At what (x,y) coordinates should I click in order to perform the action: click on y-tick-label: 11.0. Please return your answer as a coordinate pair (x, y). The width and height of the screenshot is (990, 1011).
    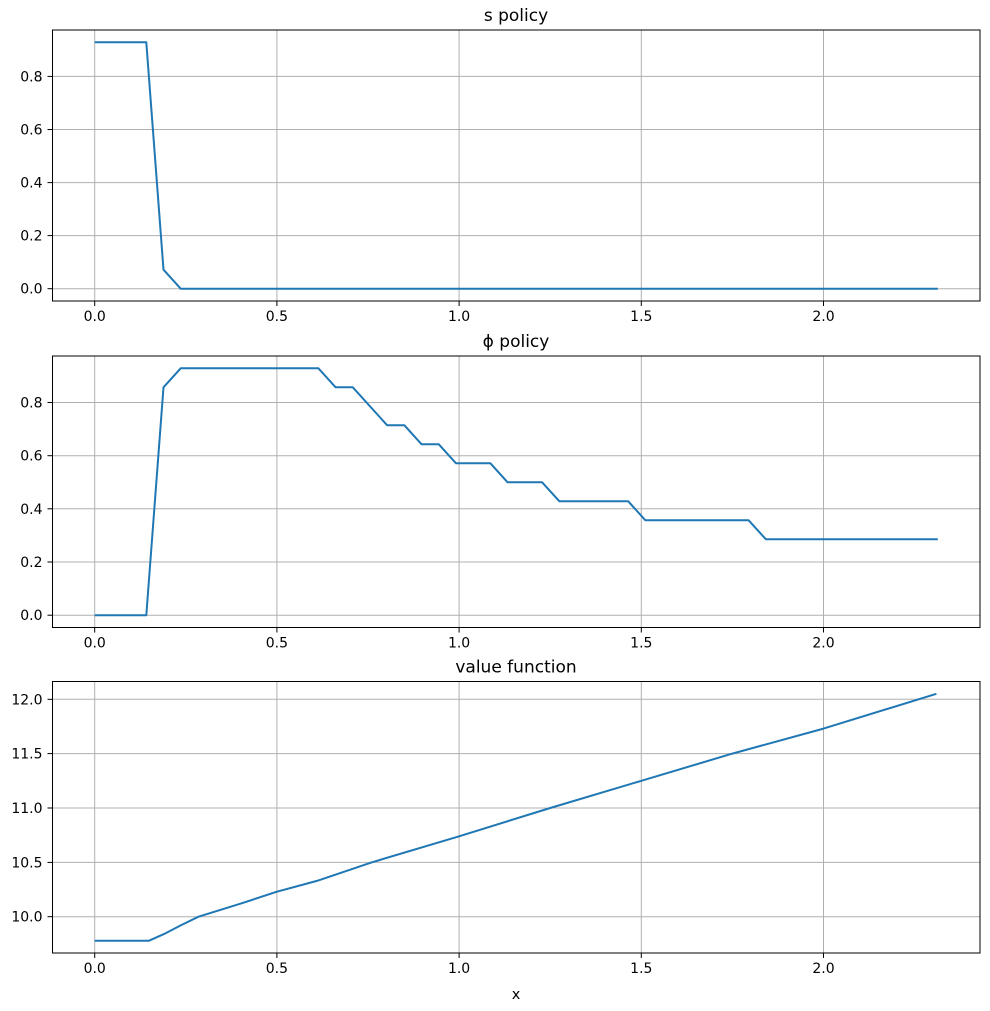
    Looking at the image, I should click on (26, 809).